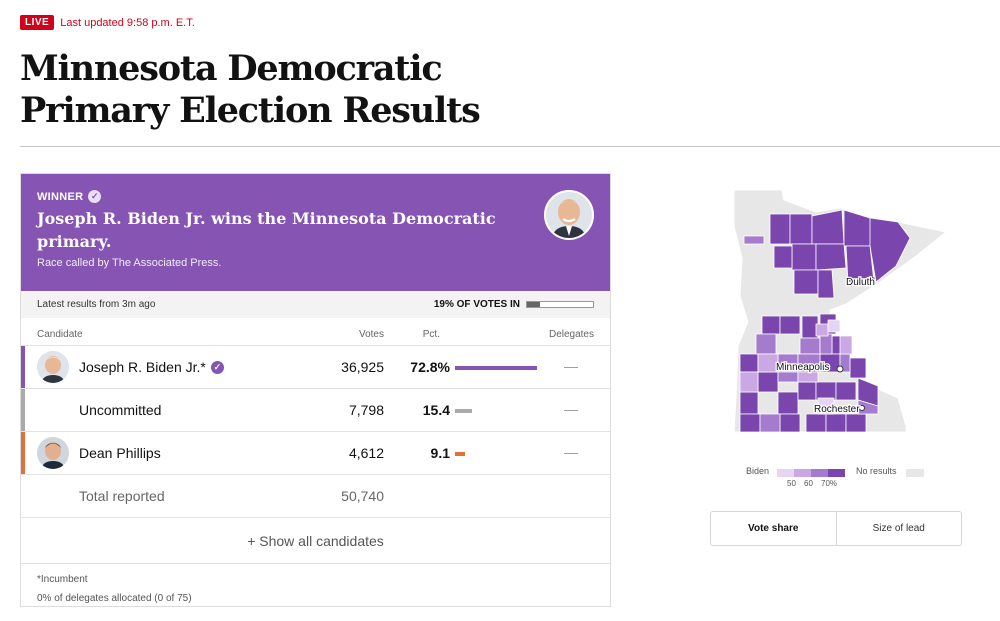  Describe the element at coordinates (362, 367) in the screenshot. I see `candidate-votes: 36,925` at that location.